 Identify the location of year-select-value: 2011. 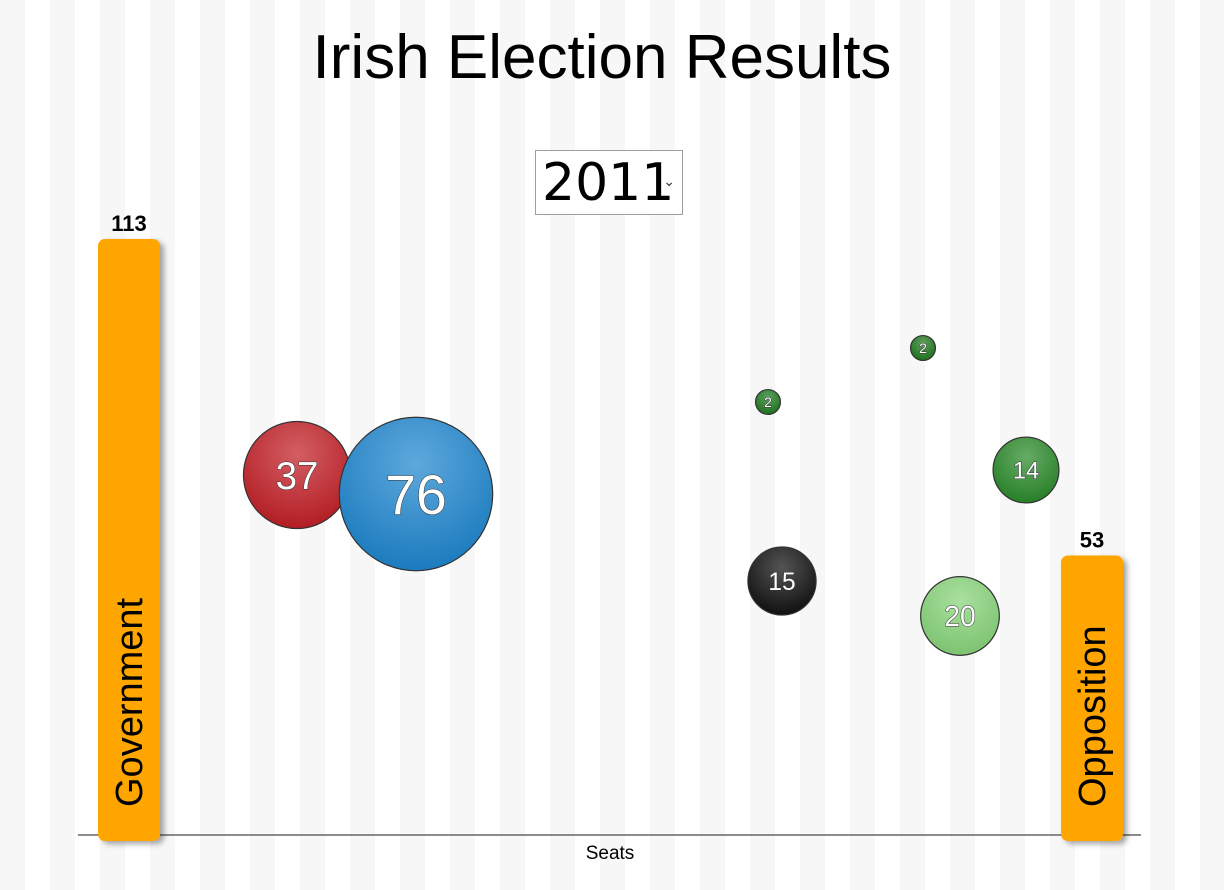
(608, 182).